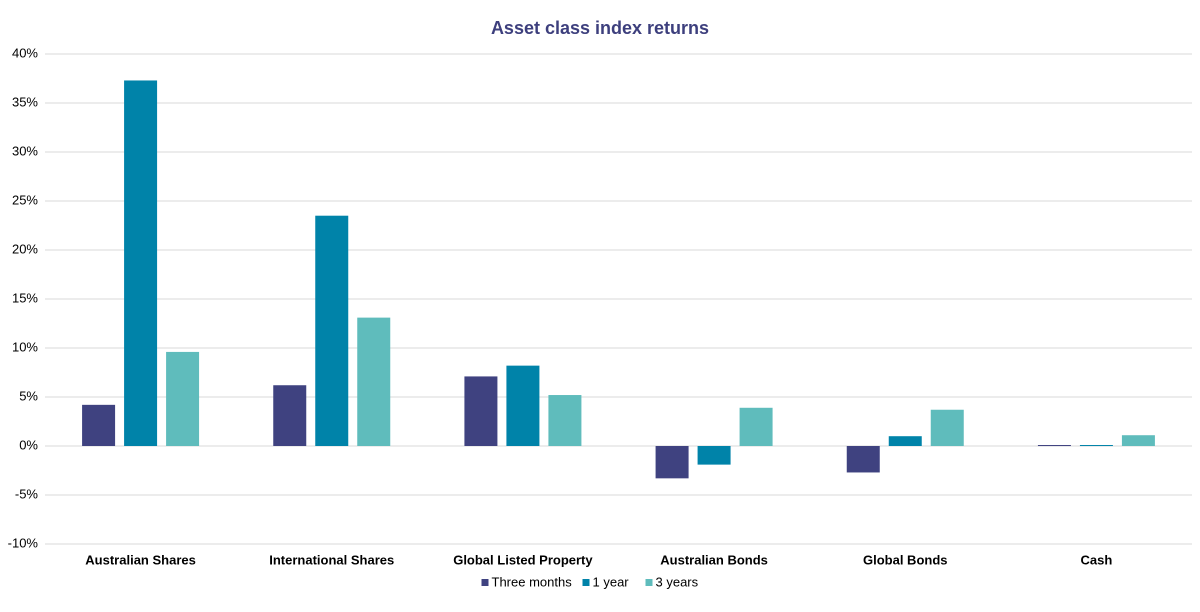 The height and width of the screenshot is (612, 1200). I want to click on legend-label: 3 years, so click(677, 581).